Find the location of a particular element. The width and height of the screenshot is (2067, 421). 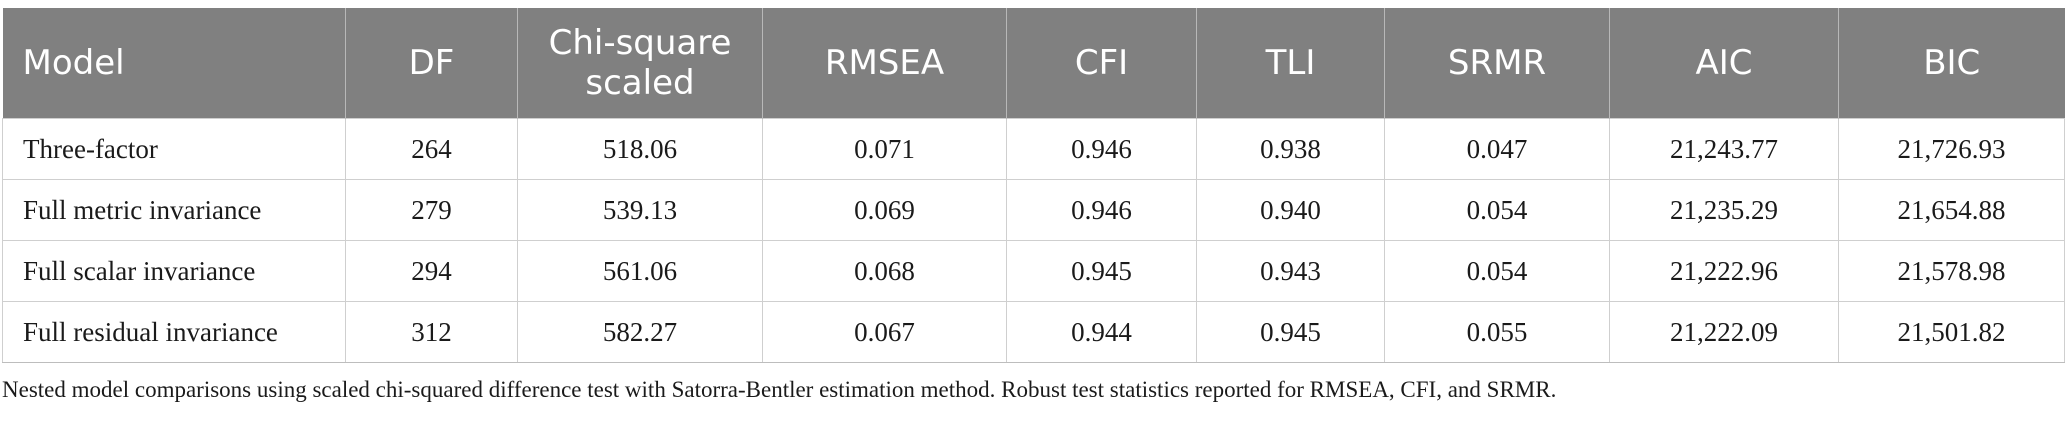

cell-aic: 21,222.96 is located at coordinates (1724, 271).